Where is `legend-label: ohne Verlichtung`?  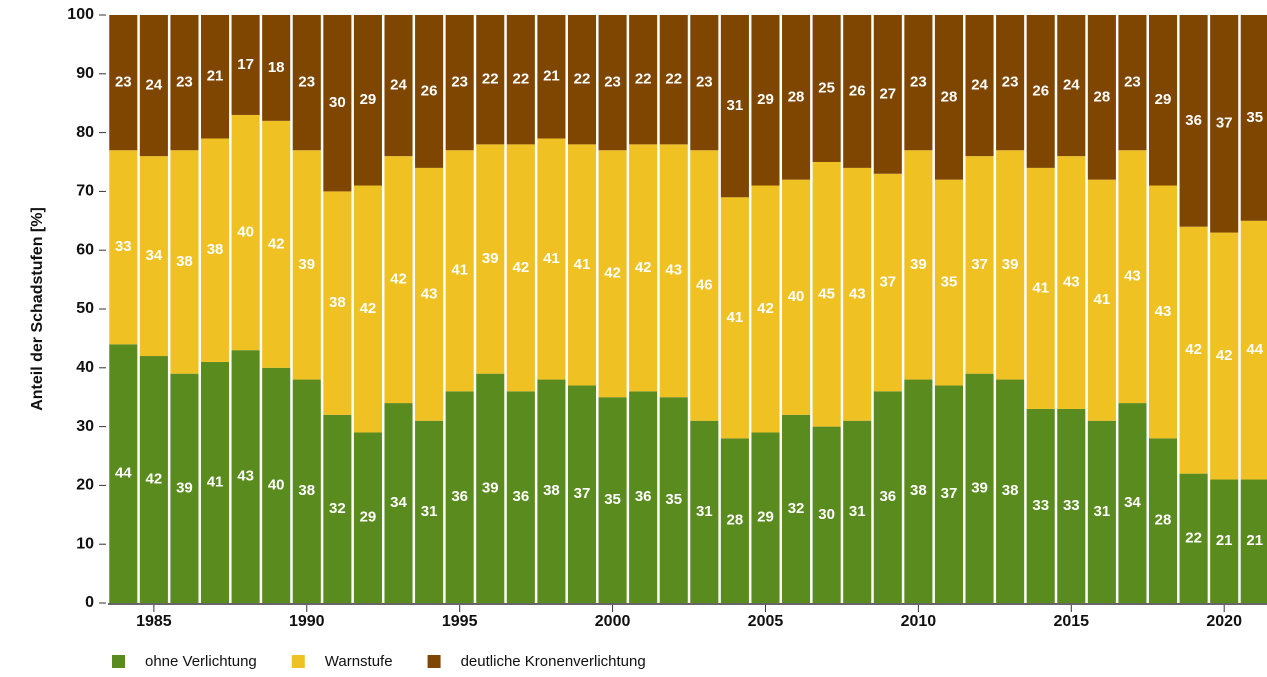 legend-label: ohne Verlichtung is located at coordinates (201, 661).